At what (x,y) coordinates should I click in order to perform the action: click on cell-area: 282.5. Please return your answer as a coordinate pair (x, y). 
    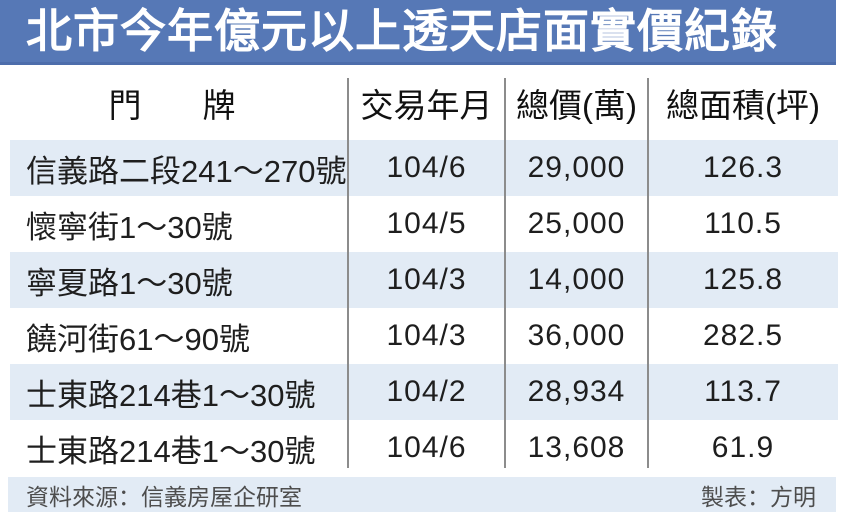
    Looking at the image, I should click on (743, 335).